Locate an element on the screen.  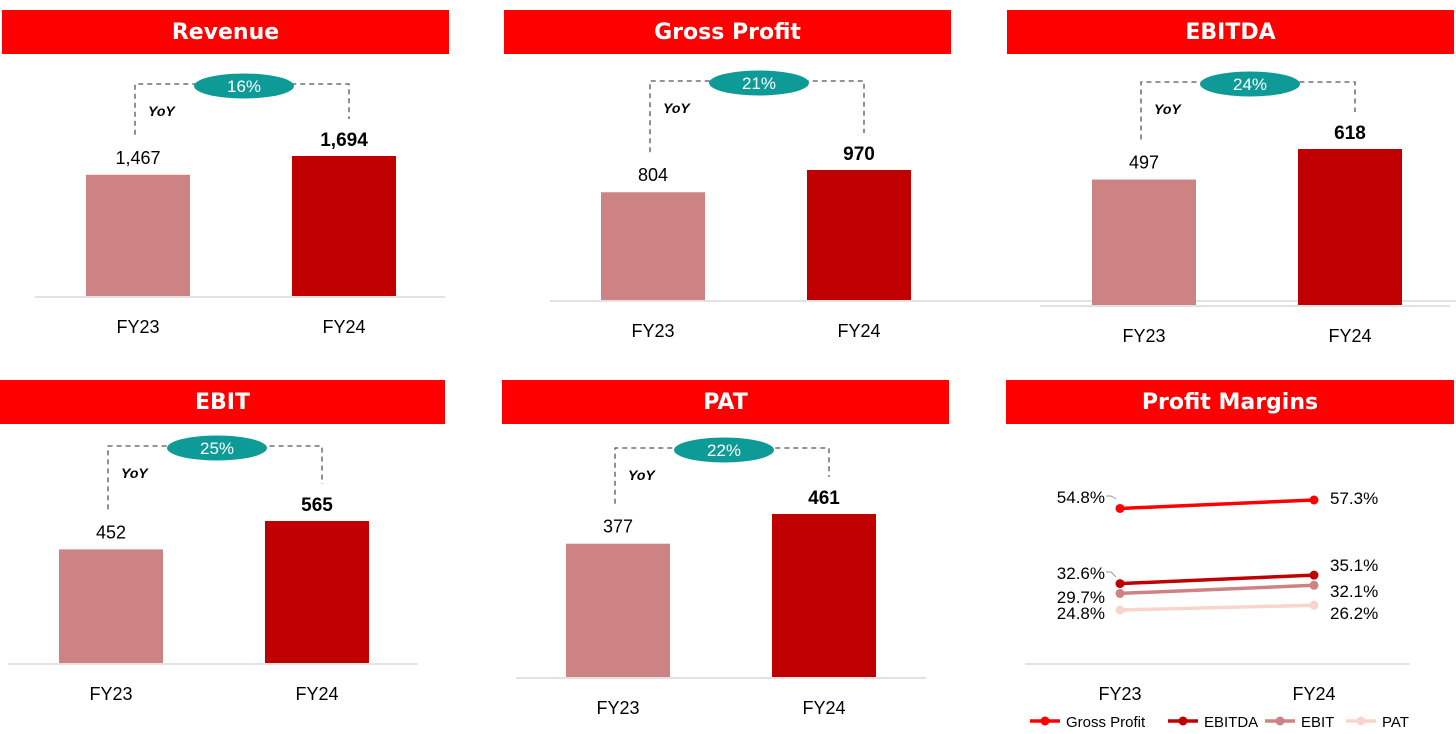
point-ebitda-fy24 is located at coordinates (1314, 575).